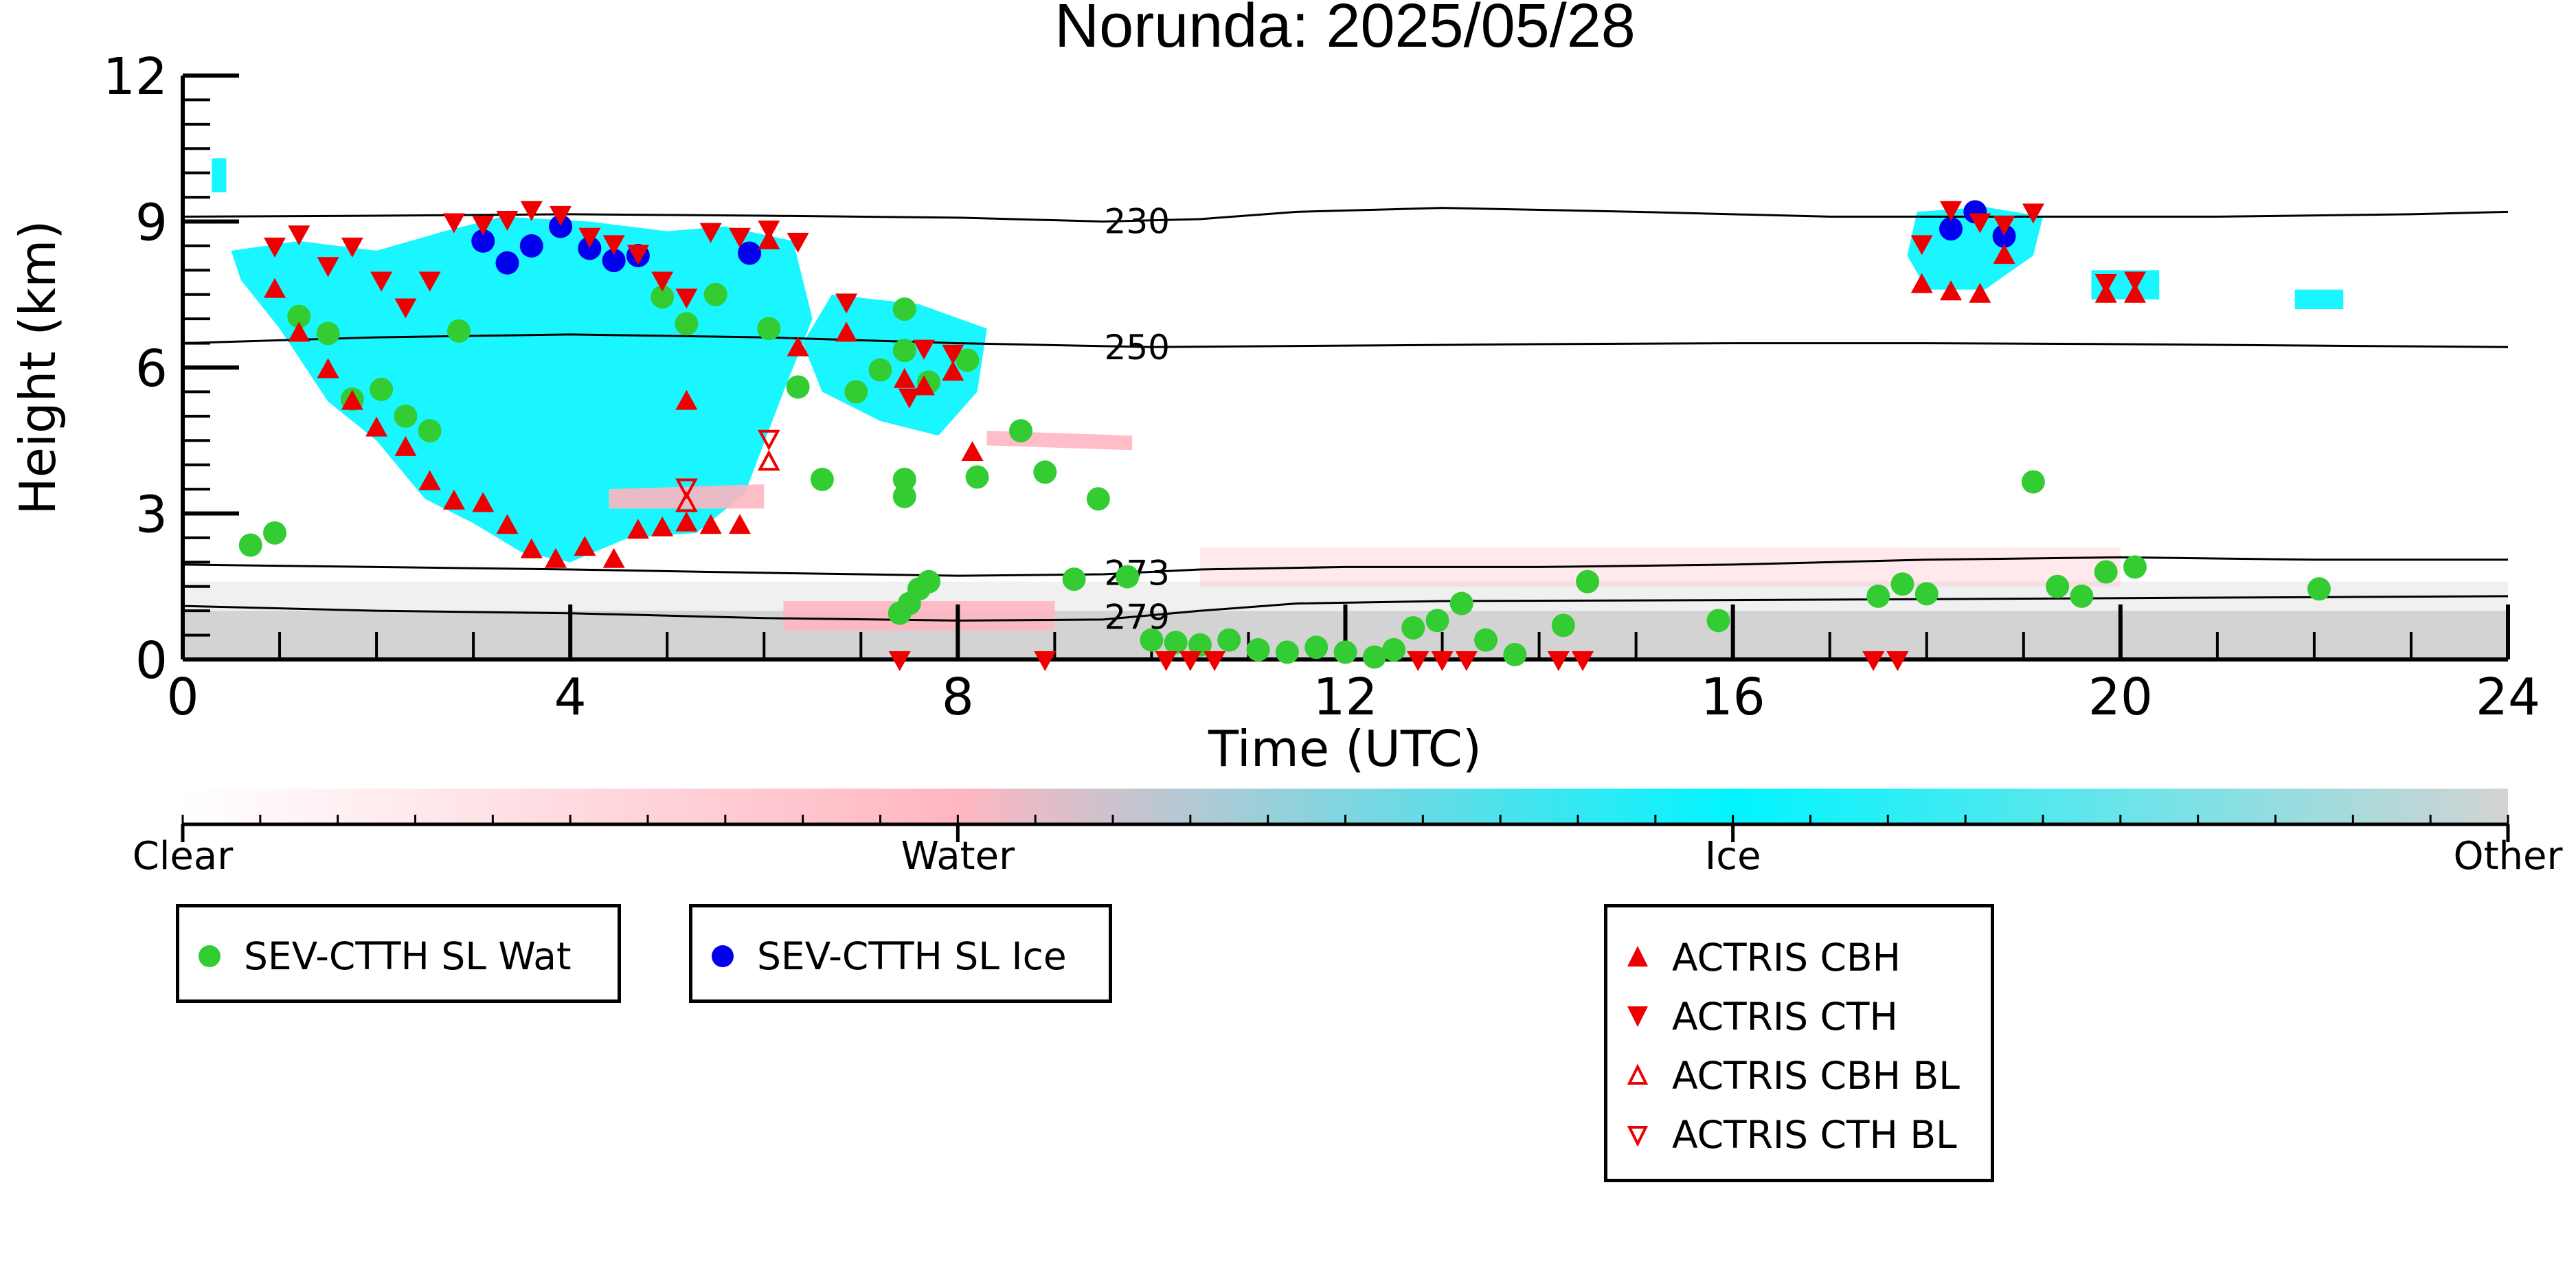  I want to click on legend-label: SEV-CTTH SL Ice, so click(912, 956).